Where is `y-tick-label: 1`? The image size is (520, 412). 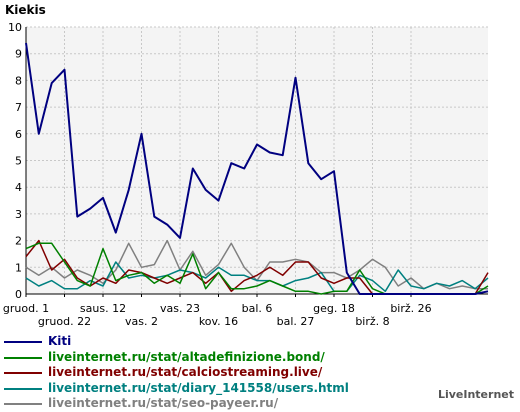 y-tick-label: 1 is located at coordinates (18, 267).